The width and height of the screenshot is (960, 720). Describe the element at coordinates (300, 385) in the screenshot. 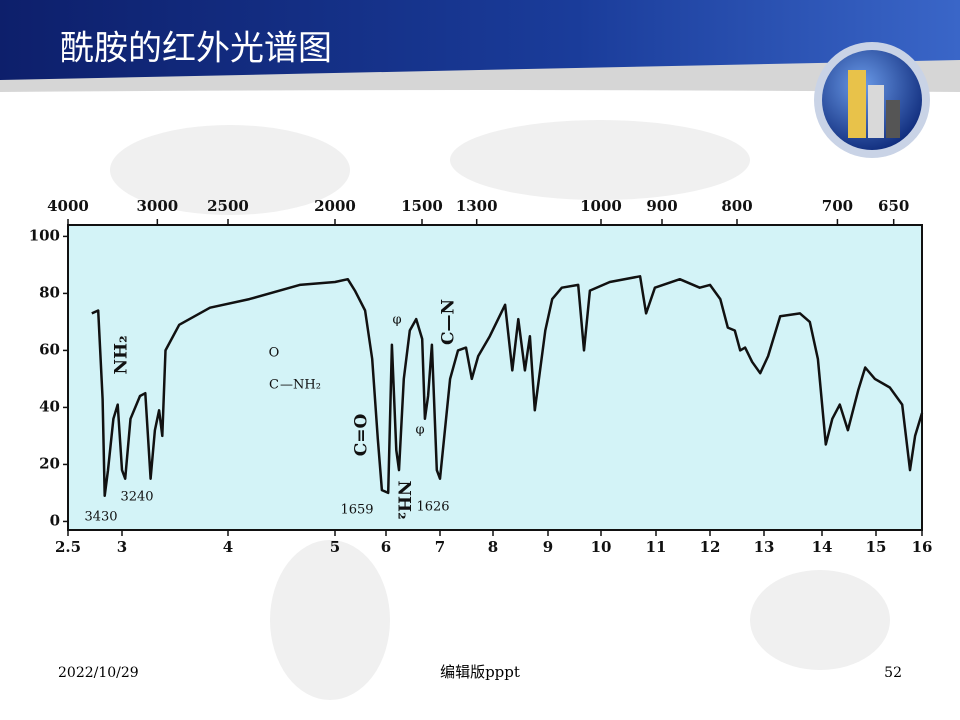

I see `structure-label: —NH₂` at that location.